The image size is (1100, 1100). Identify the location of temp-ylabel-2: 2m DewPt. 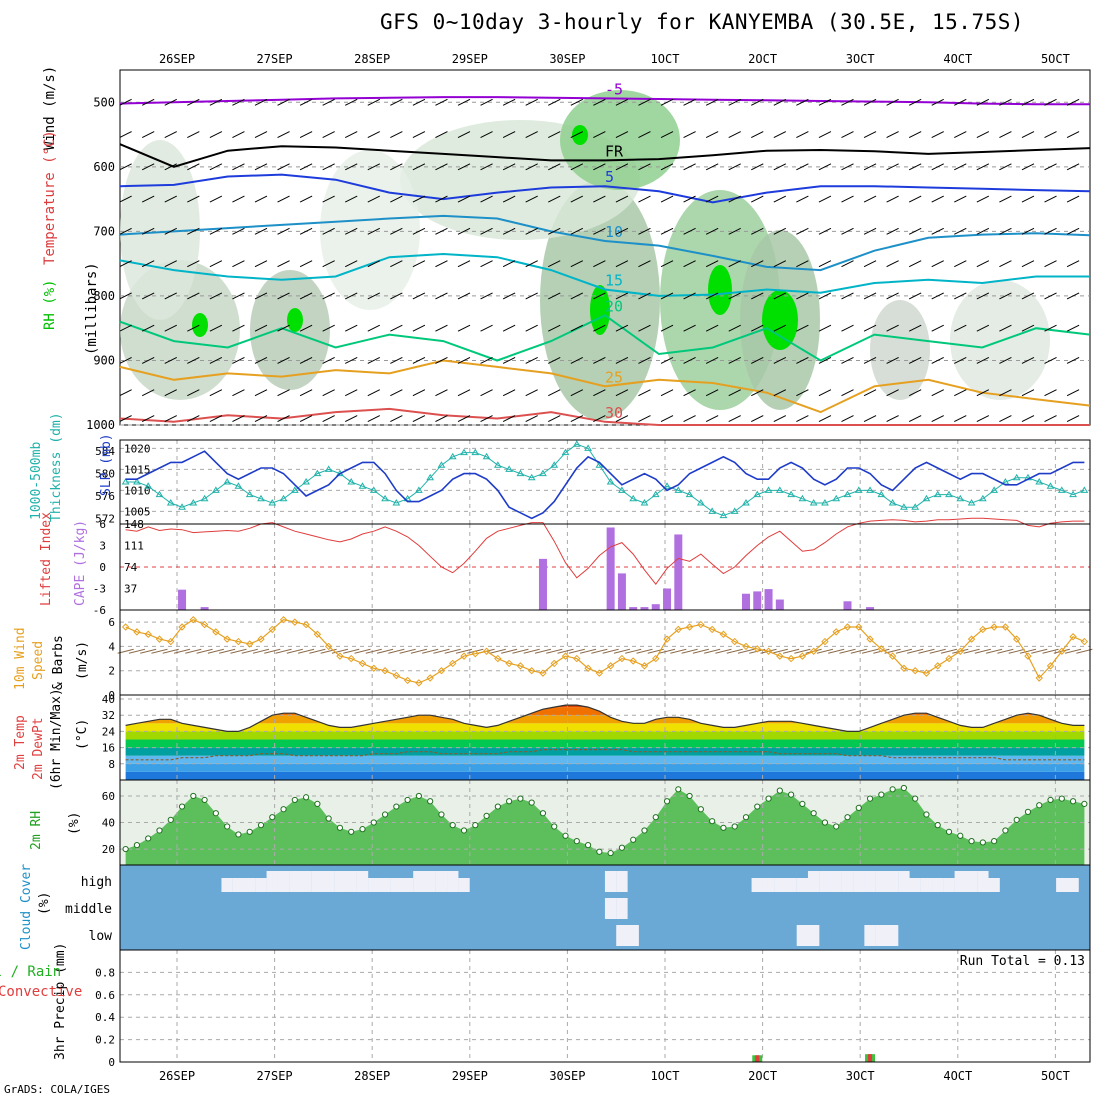
(38, 748).